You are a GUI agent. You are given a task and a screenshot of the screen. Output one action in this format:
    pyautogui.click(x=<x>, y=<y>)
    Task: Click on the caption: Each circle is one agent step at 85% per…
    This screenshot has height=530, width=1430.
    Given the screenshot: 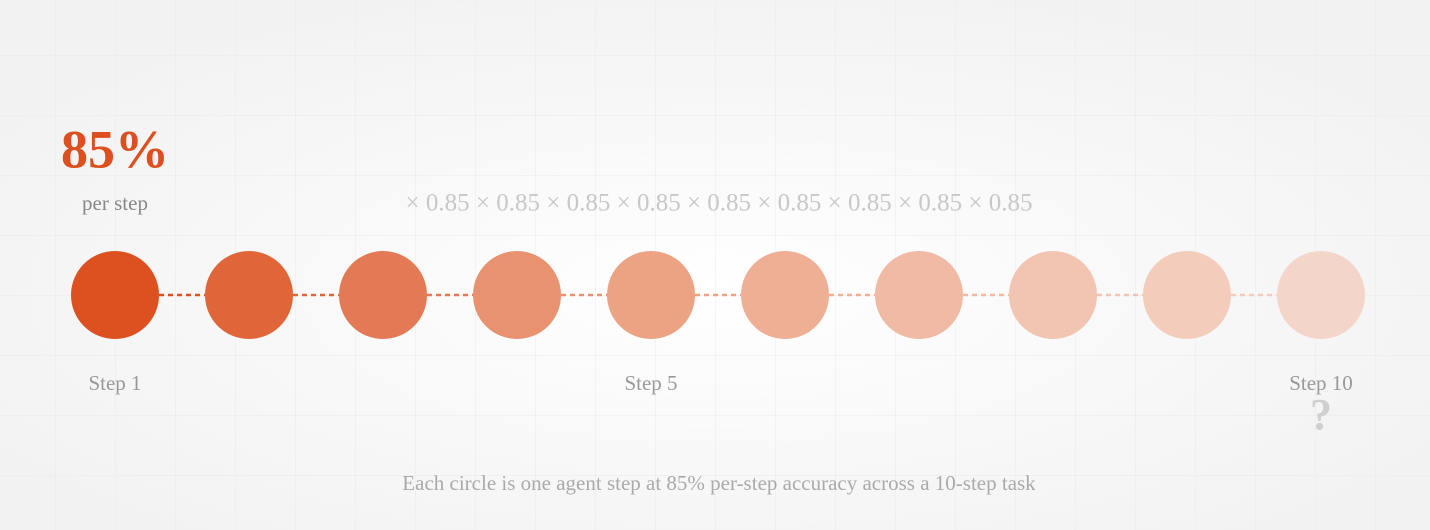 What is the action you would take?
    pyautogui.click(x=719, y=483)
    